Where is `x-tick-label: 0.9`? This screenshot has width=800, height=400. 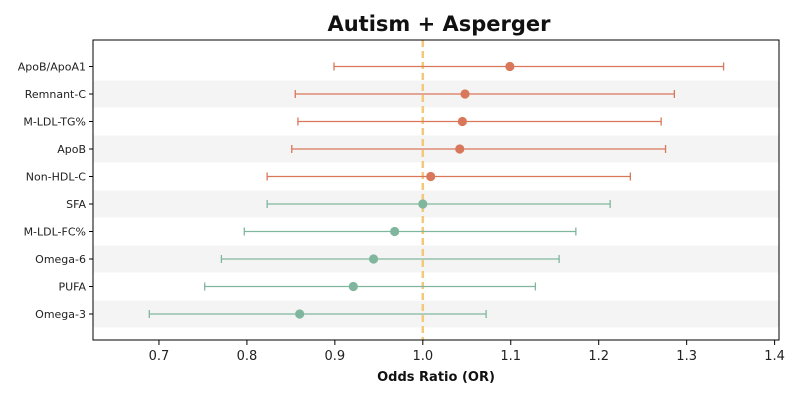 x-tick-label: 0.9 is located at coordinates (335, 356).